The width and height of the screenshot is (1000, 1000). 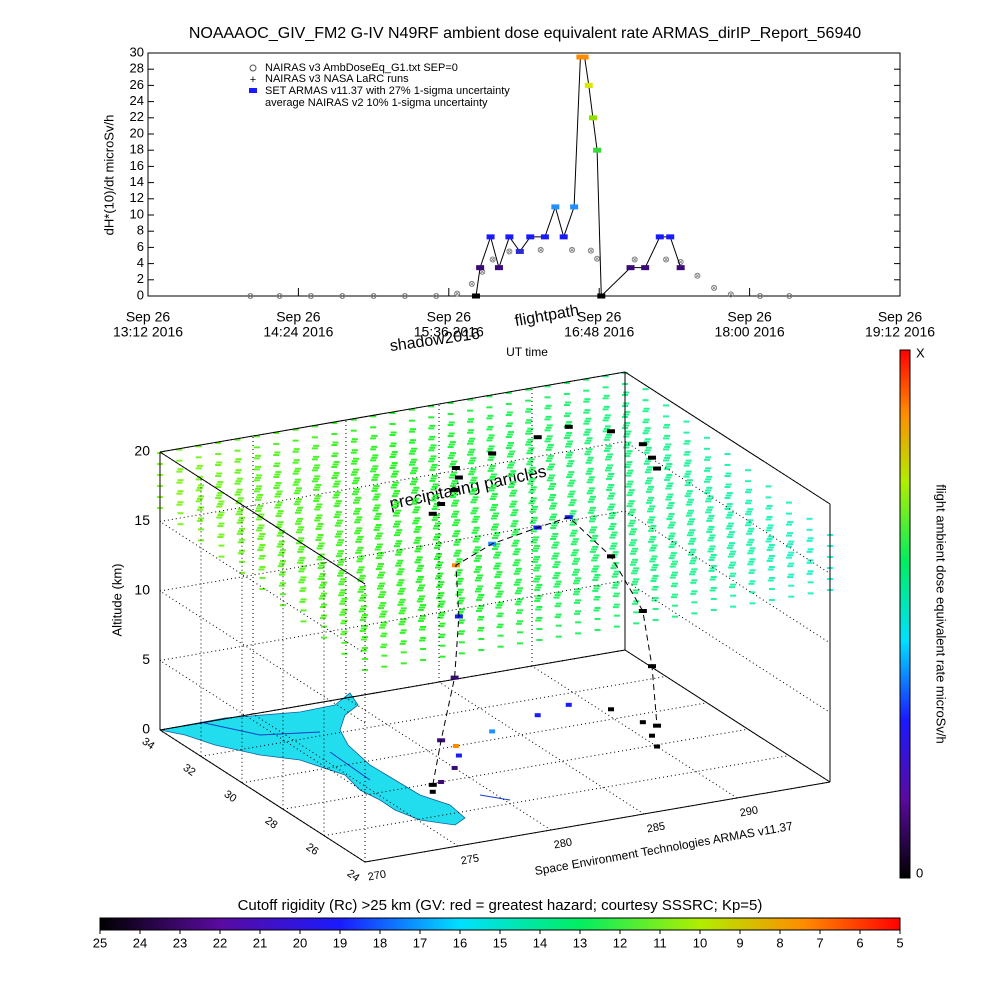 What do you see at coordinates (540, 249) in the screenshot?
I see `nairas-point` at bounding box center [540, 249].